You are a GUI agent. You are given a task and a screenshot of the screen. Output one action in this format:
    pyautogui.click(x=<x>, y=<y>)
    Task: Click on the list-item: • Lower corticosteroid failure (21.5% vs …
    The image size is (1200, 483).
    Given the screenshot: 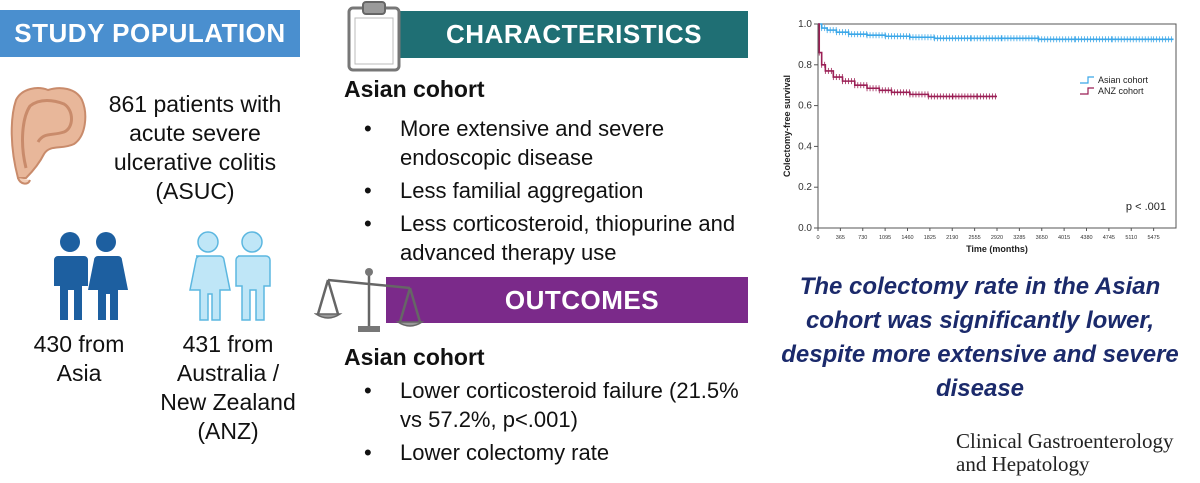 What is the action you would take?
    pyautogui.click(x=551, y=405)
    